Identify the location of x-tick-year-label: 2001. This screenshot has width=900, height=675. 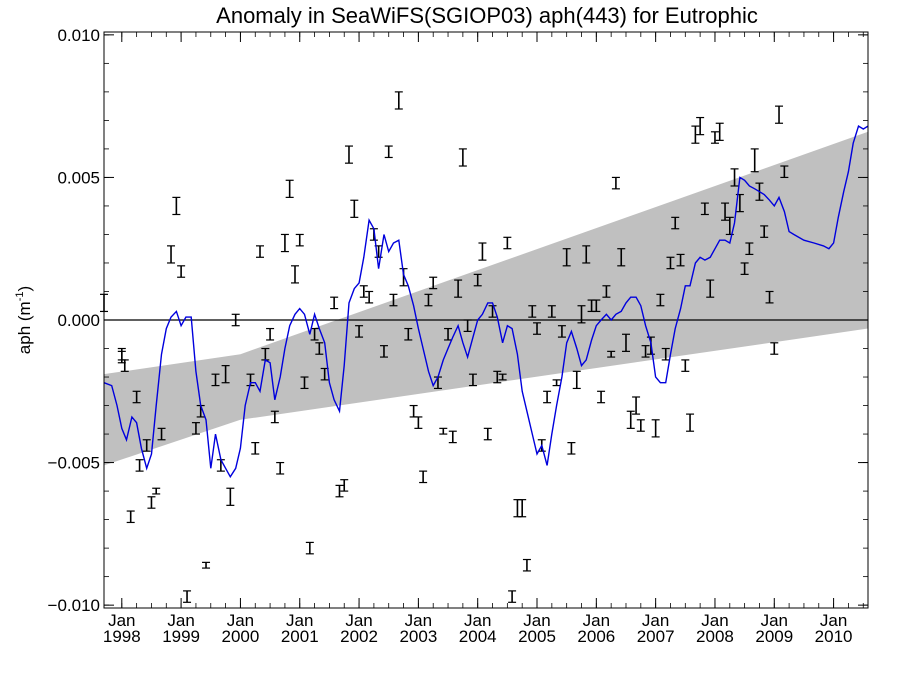
(300, 636).